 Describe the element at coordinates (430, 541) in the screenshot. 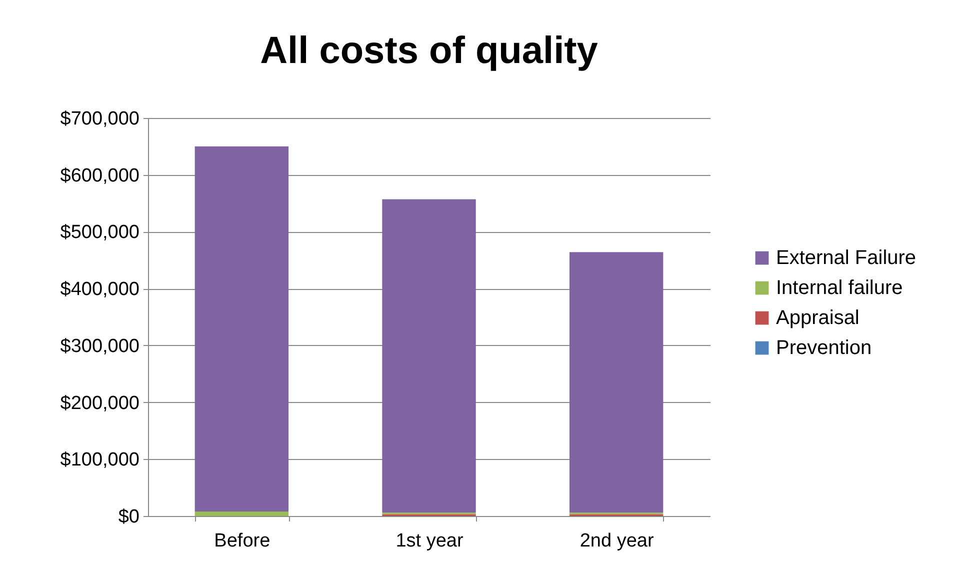

I see `x-tick-label: 1st year` at that location.